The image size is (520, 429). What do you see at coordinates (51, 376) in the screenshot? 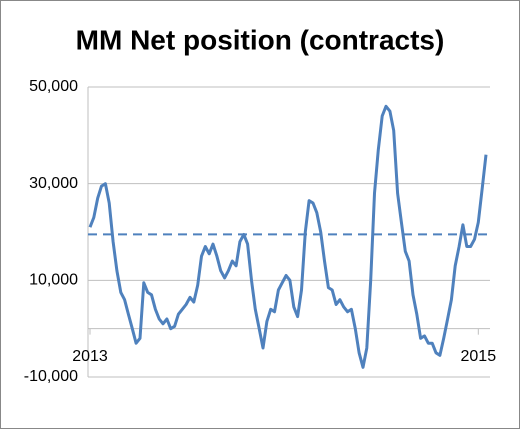
I see `y-tick-label: -10,000` at bounding box center [51, 376].